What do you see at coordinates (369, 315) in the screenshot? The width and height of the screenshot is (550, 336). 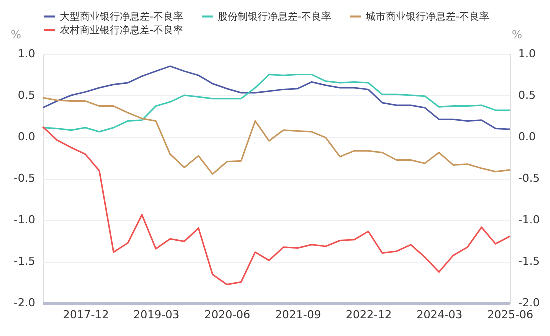 I see `x-tick-label: 2022-12` at bounding box center [369, 315].